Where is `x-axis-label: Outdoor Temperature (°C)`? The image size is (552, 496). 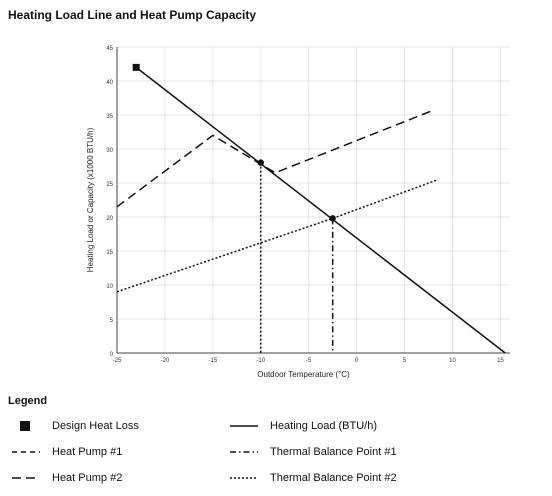
x-axis-label: Outdoor Temperature (°C) is located at coordinates (303, 374).